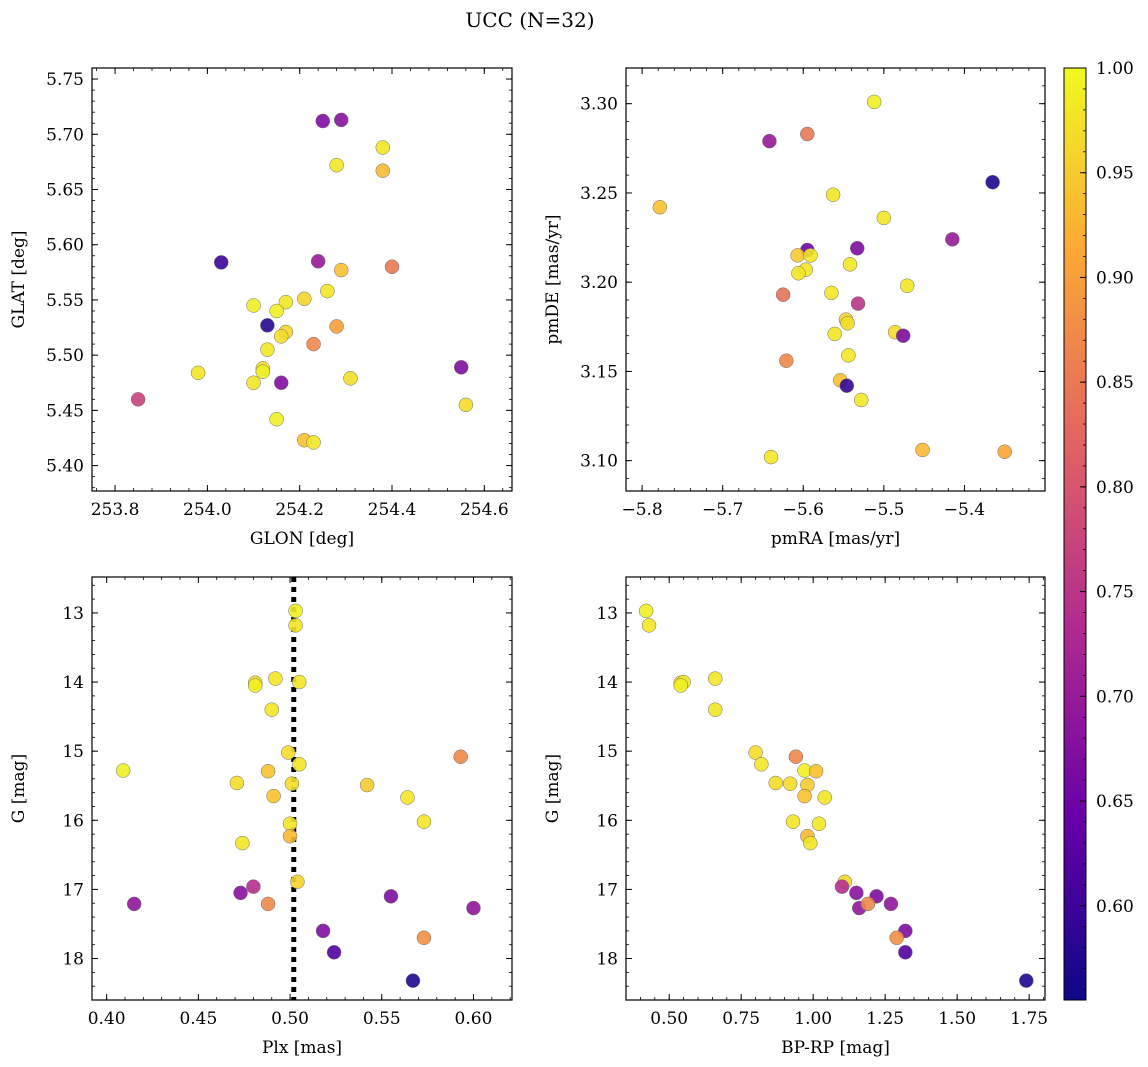 The width and height of the screenshot is (1148, 1067). Describe the element at coordinates (607, 683) in the screenshot. I see `y-tick-label: 14` at that location.